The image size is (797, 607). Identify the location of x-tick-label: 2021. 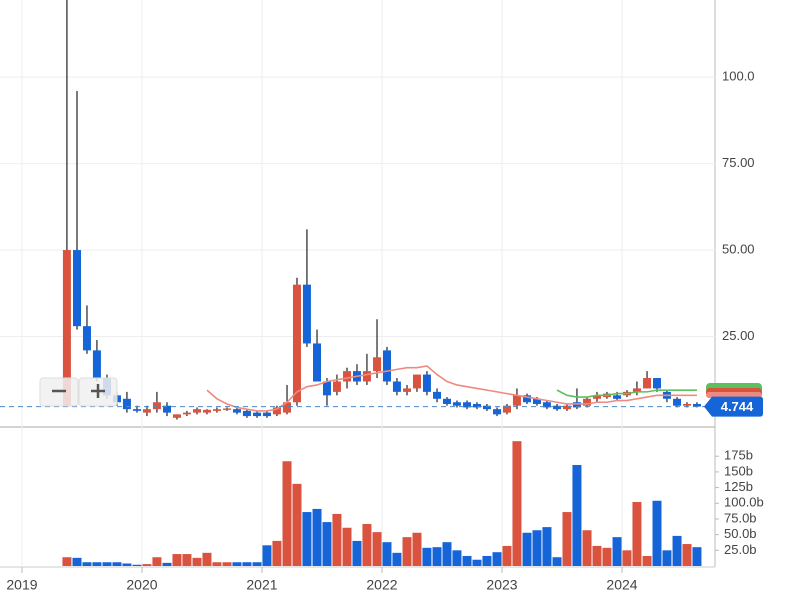
(261, 585).